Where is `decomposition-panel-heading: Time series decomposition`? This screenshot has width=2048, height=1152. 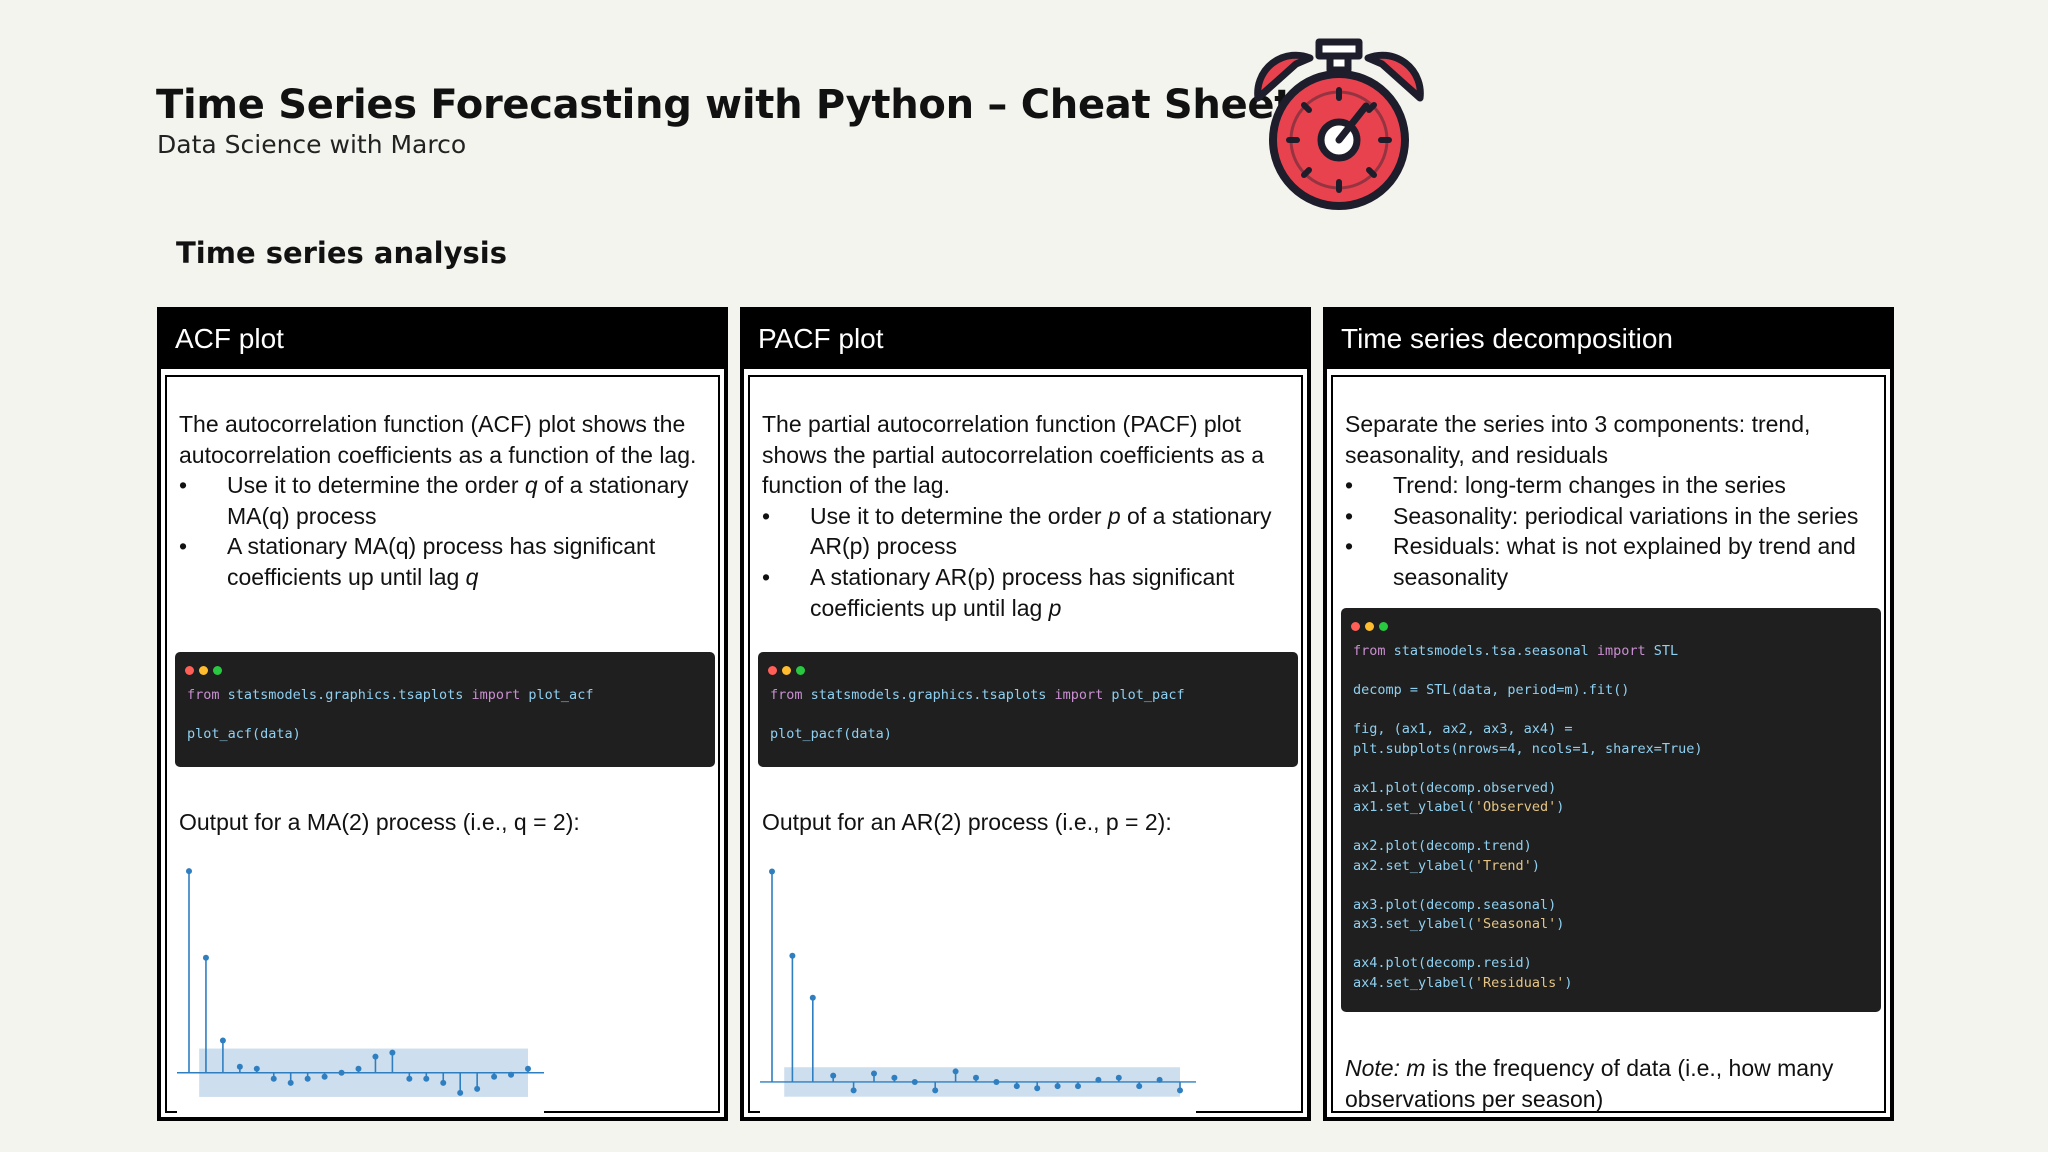 decomposition-panel-heading: Time series decomposition is located at coordinates (1608, 340).